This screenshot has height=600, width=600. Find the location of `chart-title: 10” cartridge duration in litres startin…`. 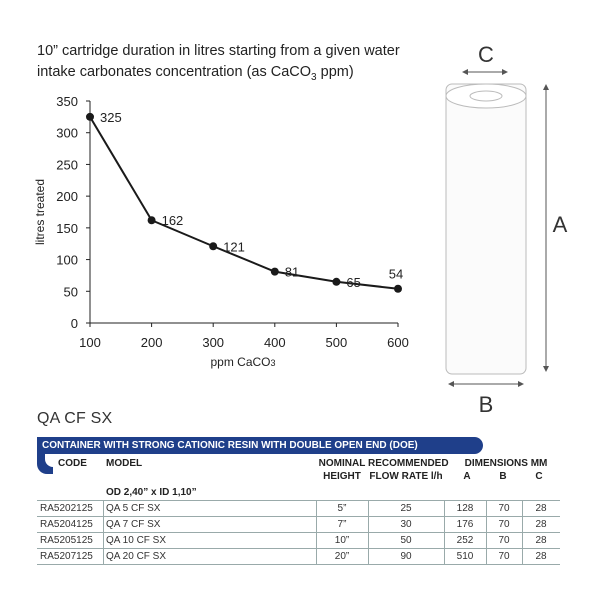

chart-title: 10” cartridge duration in litres startin… is located at coordinates (218, 63).